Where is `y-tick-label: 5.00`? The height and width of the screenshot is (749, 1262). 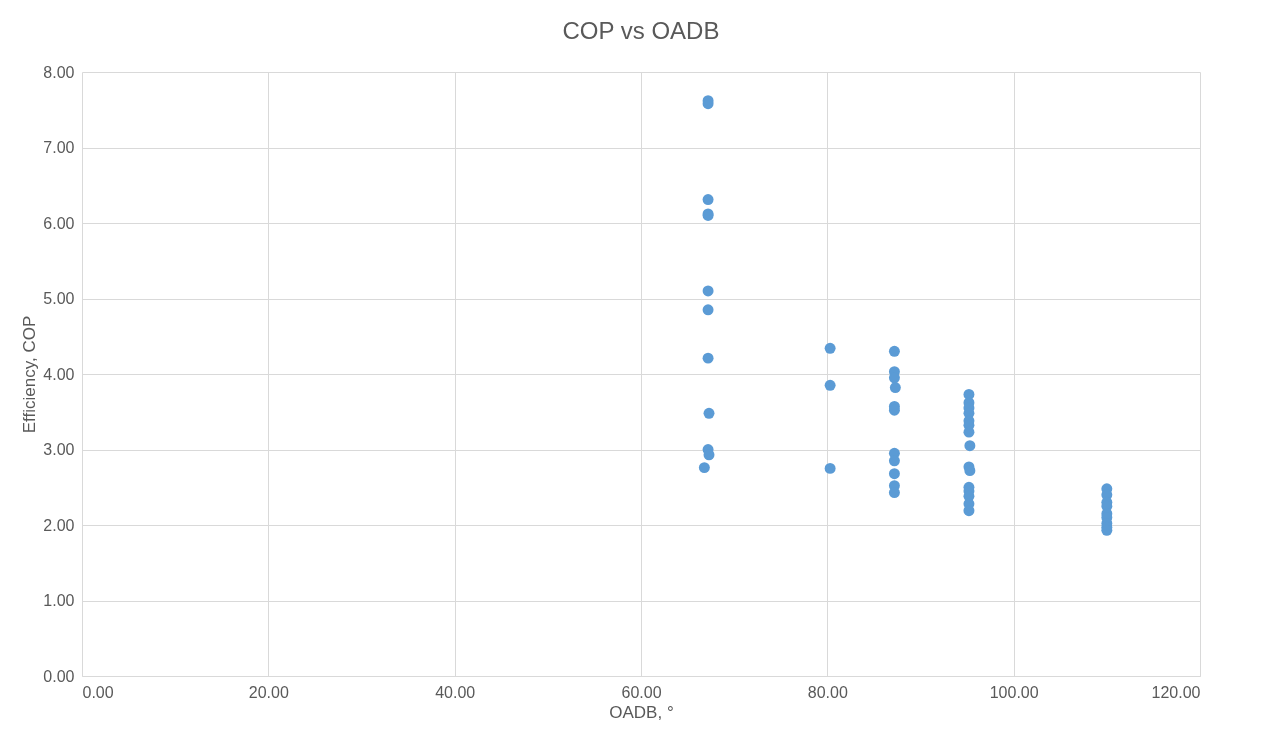
y-tick-label: 5.00 is located at coordinates (59, 298).